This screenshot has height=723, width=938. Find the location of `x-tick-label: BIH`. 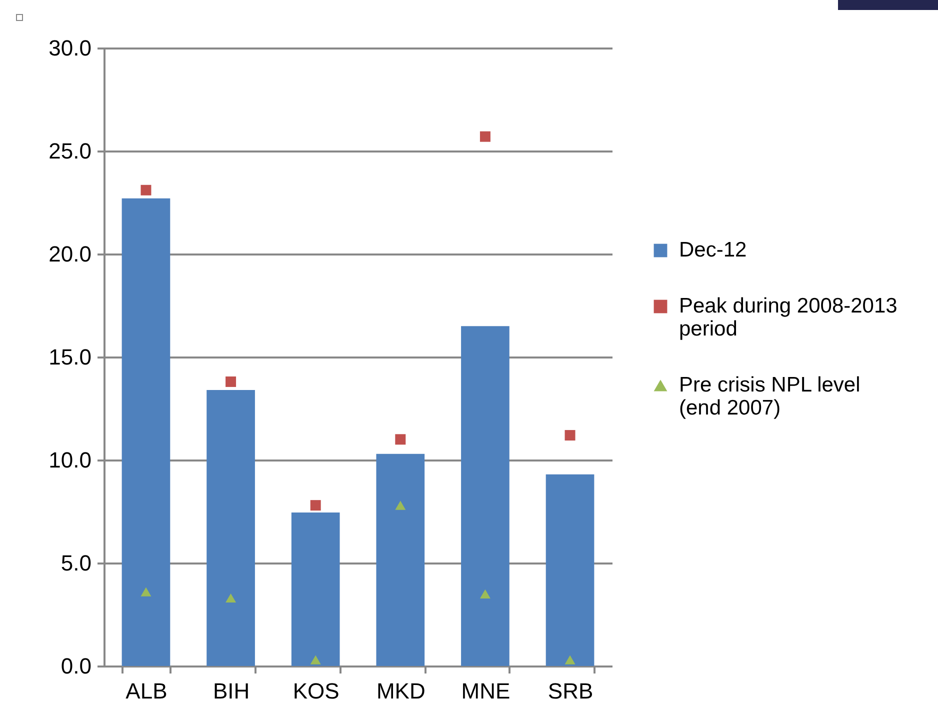

x-tick-label: BIH is located at coordinates (231, 691).